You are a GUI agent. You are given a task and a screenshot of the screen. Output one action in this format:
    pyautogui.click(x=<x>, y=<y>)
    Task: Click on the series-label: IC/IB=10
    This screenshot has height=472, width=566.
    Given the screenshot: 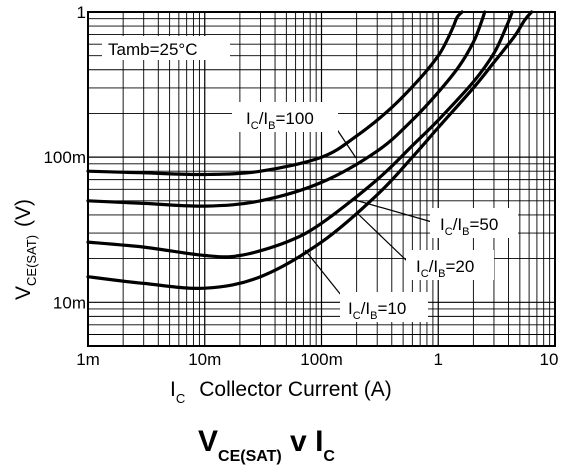 What is the action you would take?
    pyautogui.click(x=377, y=310)
    